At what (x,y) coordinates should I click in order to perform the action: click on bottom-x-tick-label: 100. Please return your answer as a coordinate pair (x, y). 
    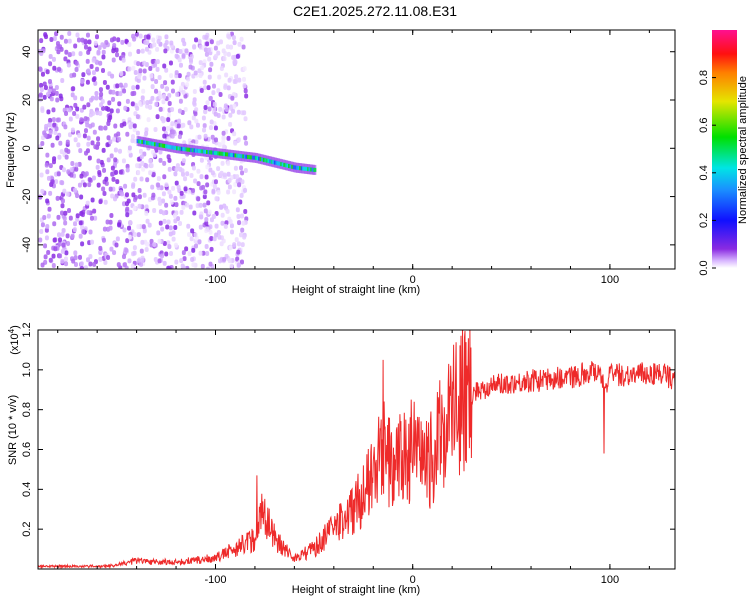
    Looking at the image, I should click on (610, 580).